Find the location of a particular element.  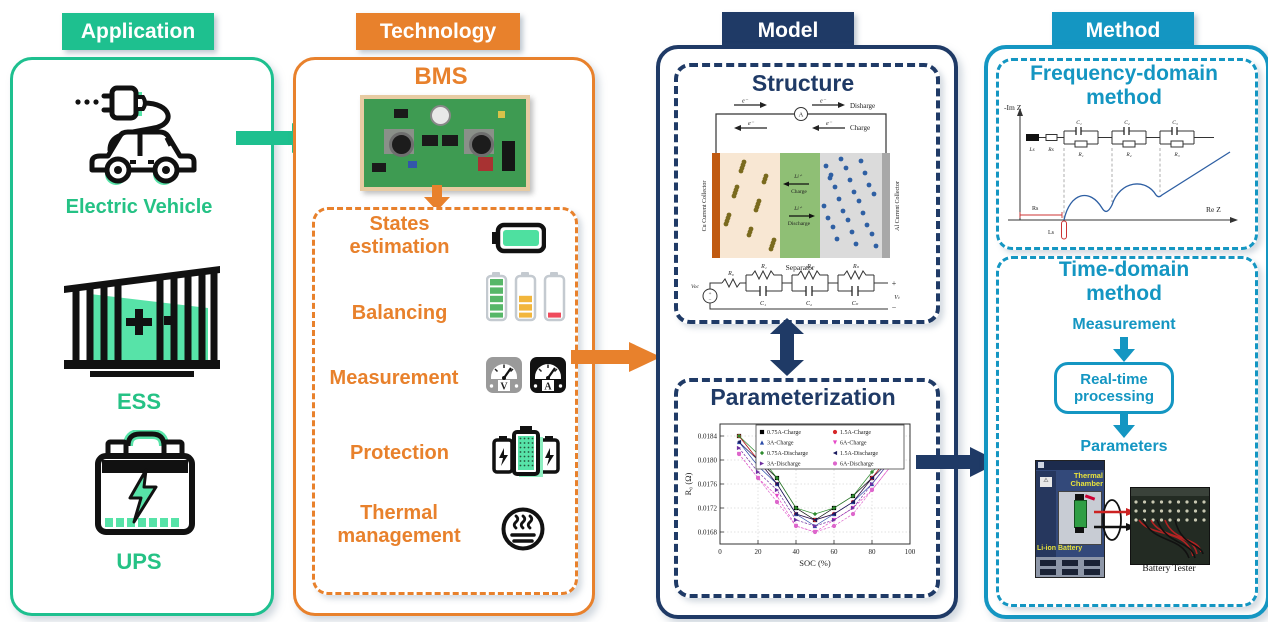

cathode-particles is located at coordinates (850, 202).